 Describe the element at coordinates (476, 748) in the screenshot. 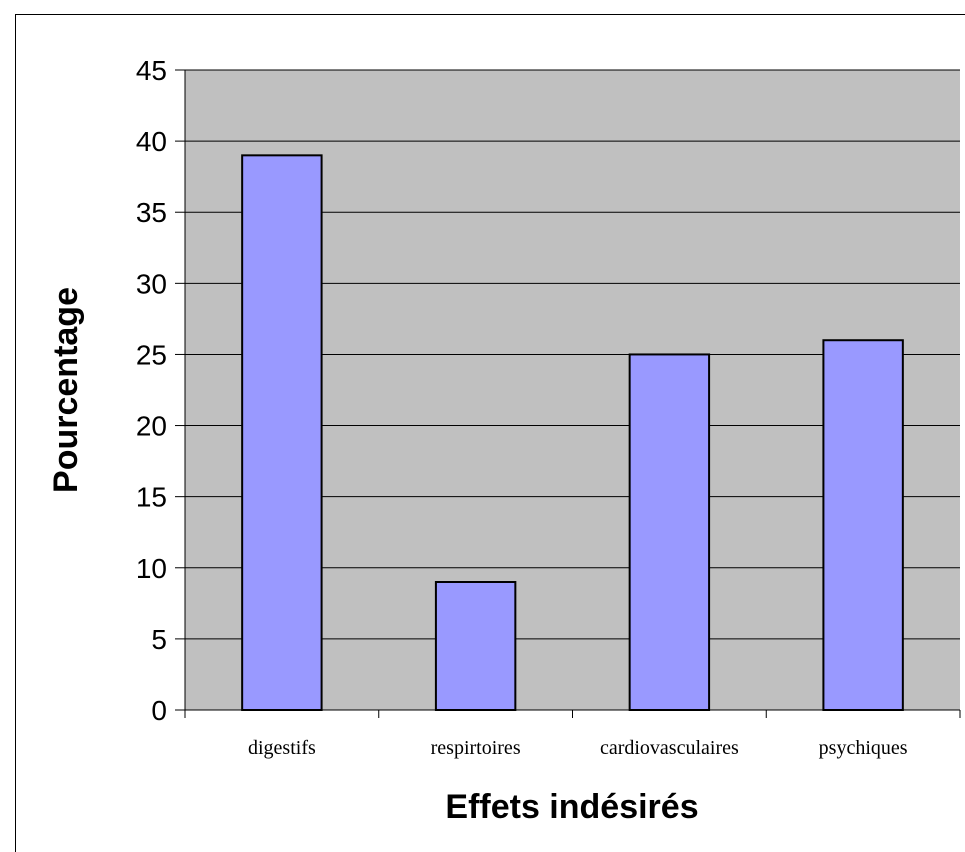

I see `x-tick-label: respirtoires` at that location.